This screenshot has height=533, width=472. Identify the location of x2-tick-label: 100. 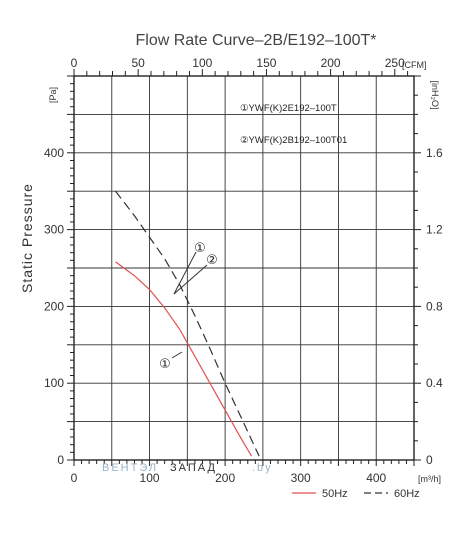
(202, 63).